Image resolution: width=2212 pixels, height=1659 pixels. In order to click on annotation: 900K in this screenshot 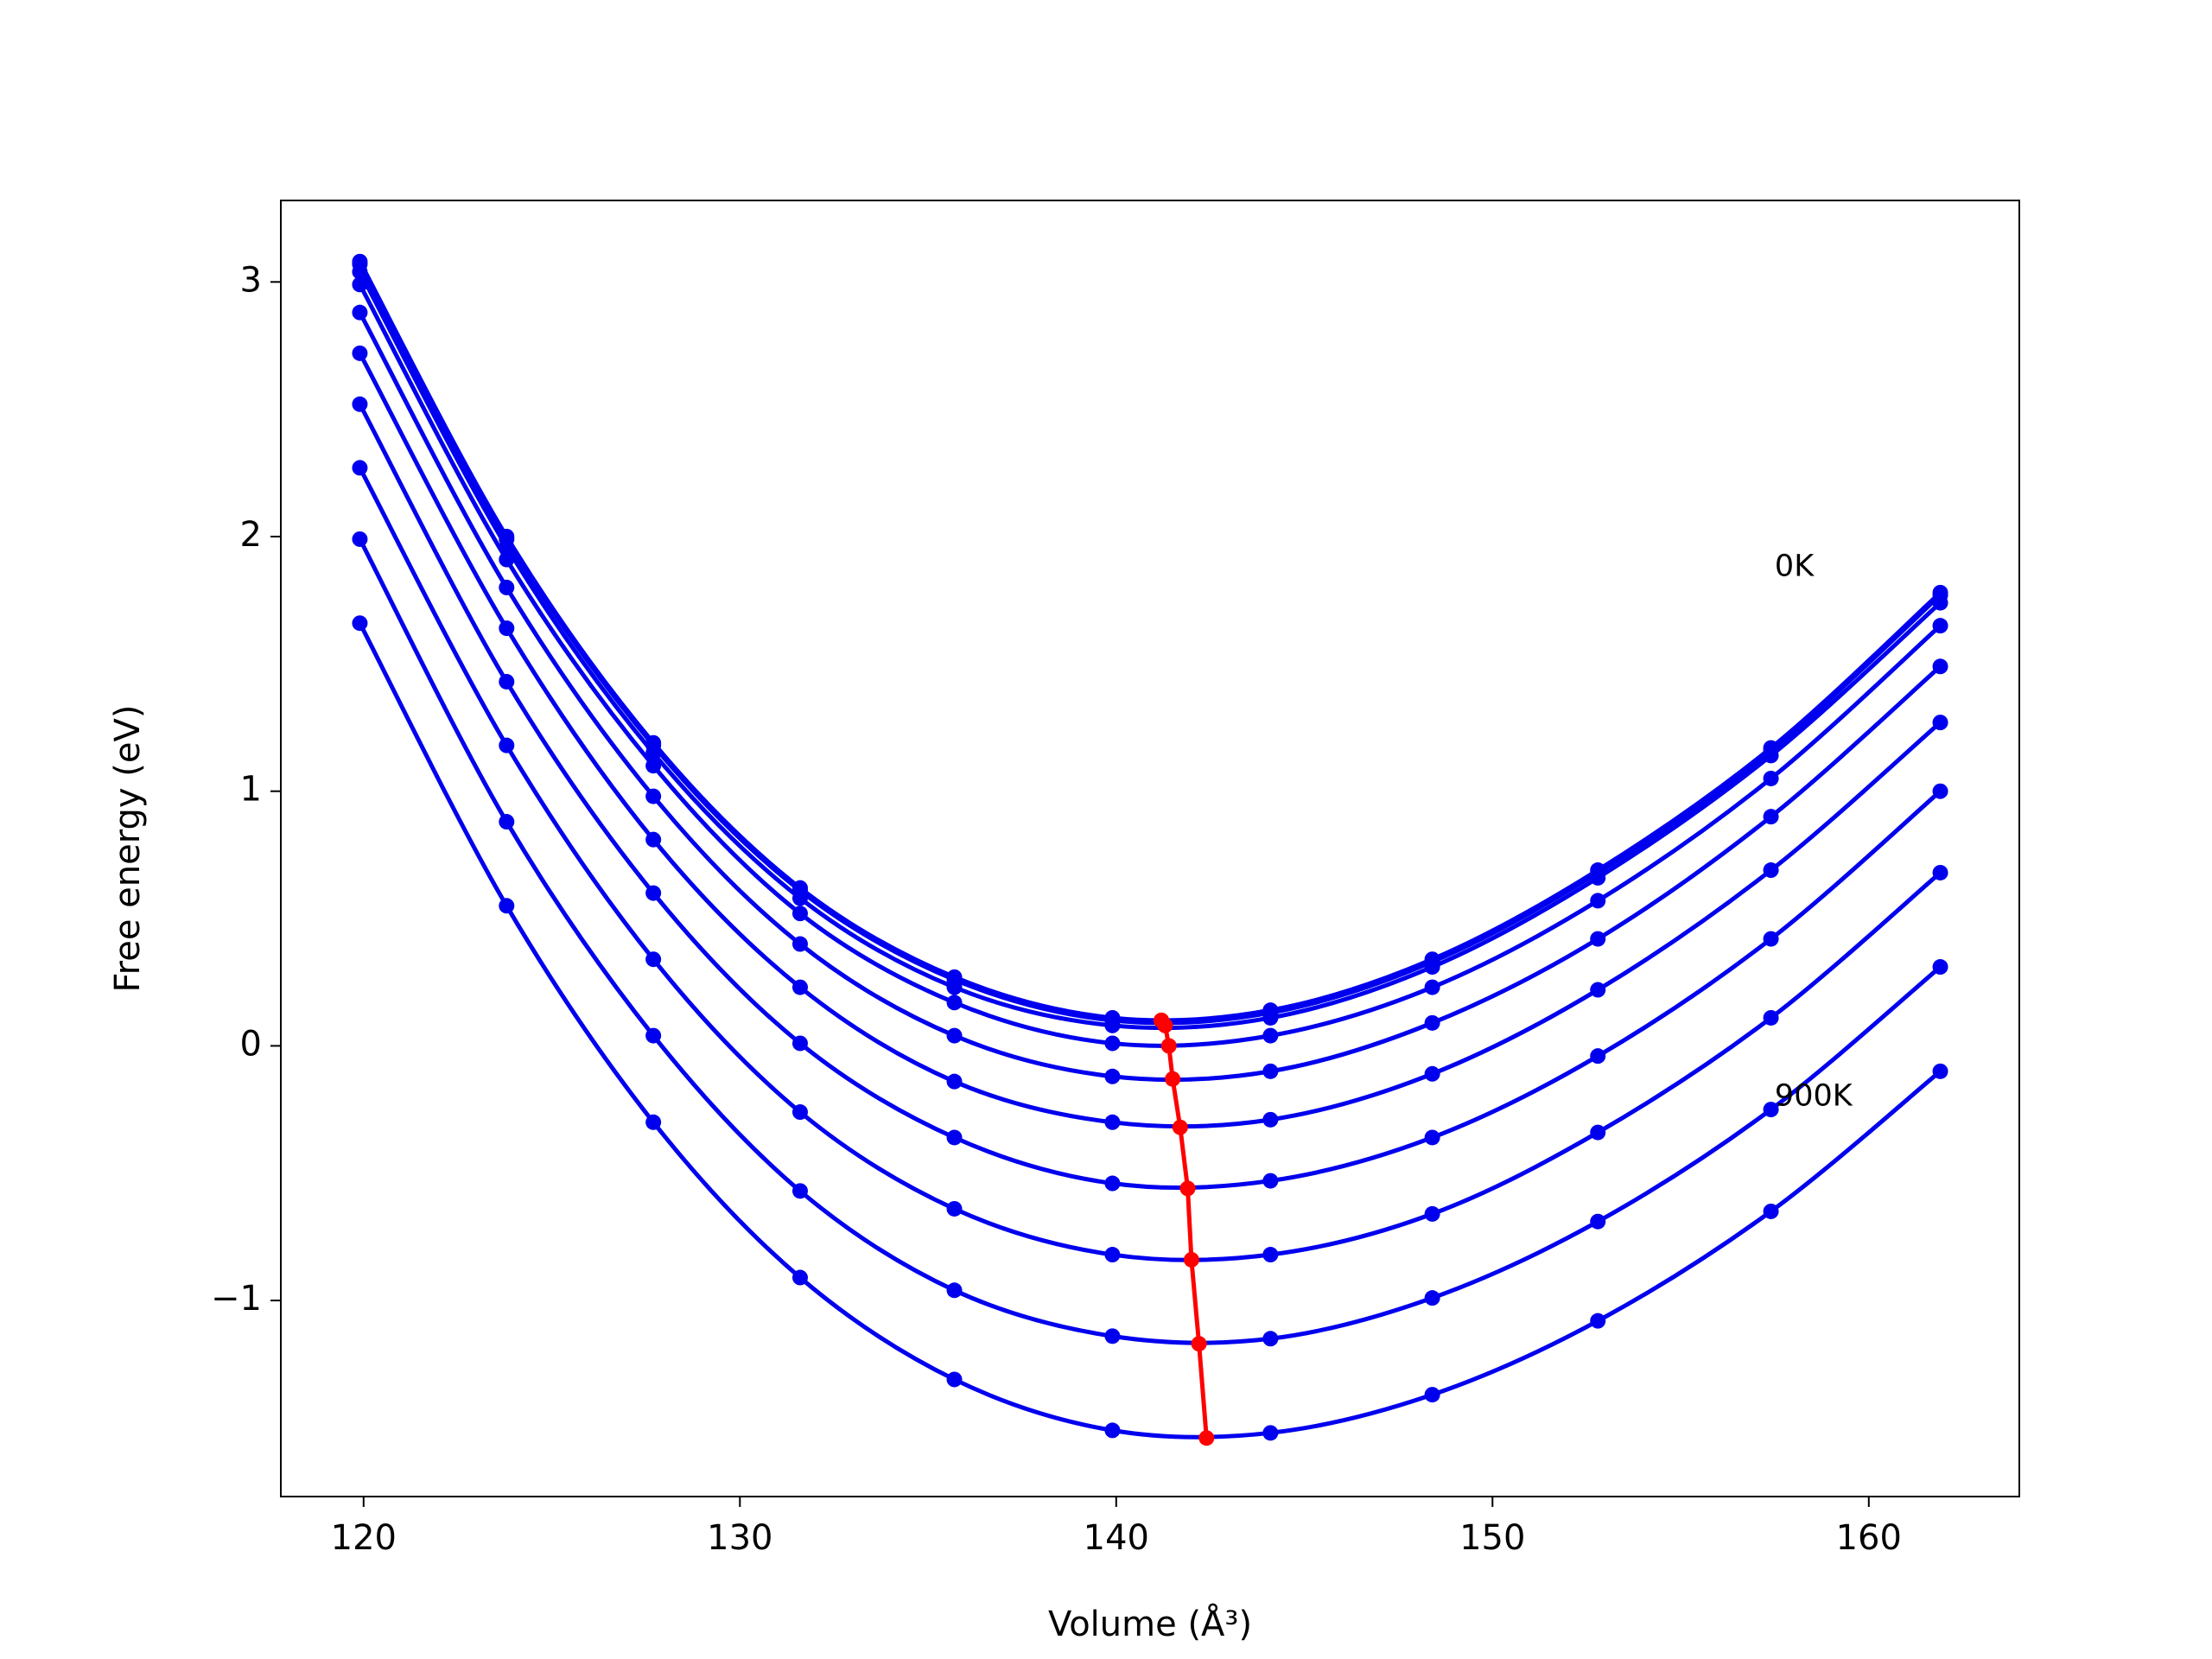, I will do `click(1814, 1095)`.